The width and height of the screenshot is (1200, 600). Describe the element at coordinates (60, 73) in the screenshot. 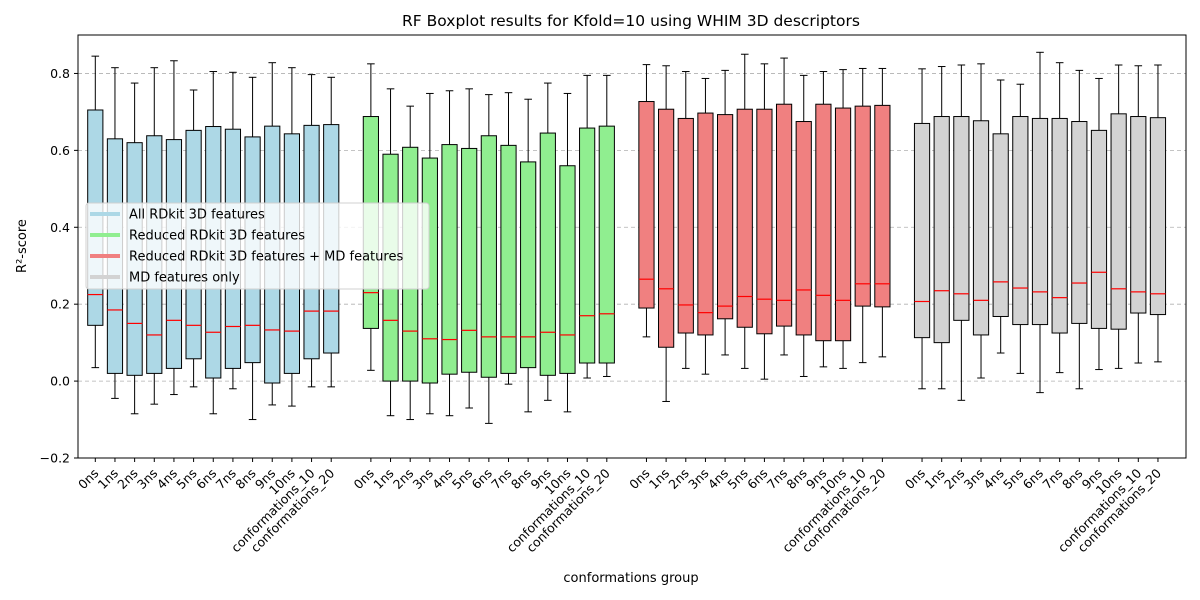

I see `y-tick-label: 0.8` at that location.